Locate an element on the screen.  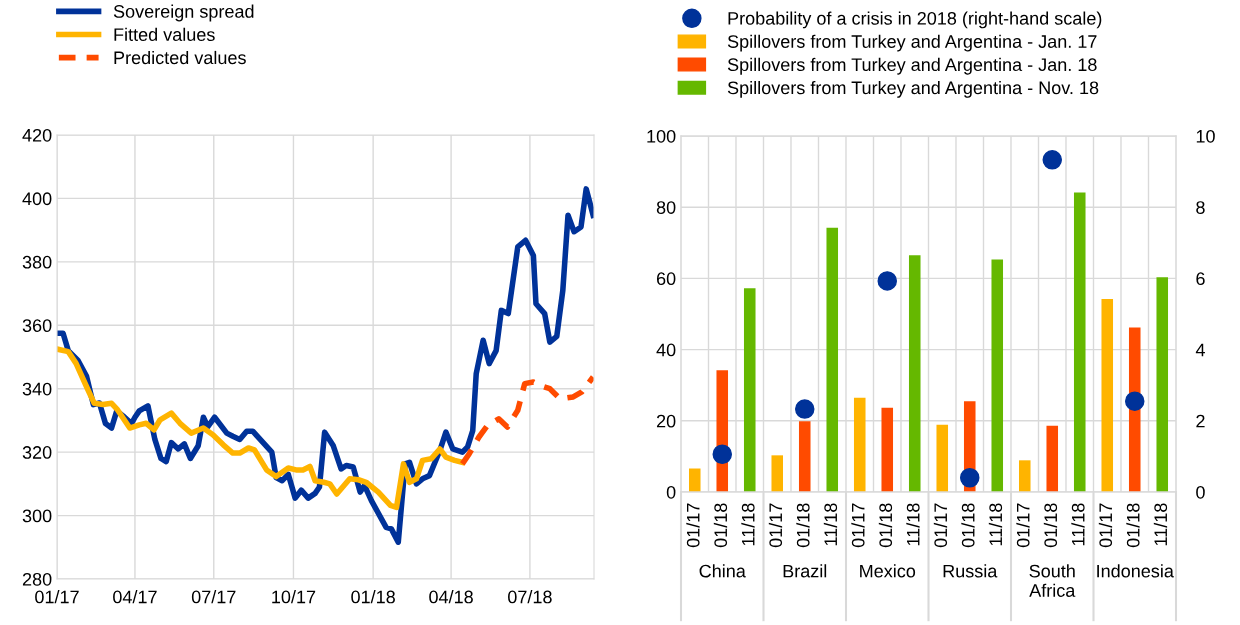
x-tick-label: 04/17 is located at coordinates (135, 597).